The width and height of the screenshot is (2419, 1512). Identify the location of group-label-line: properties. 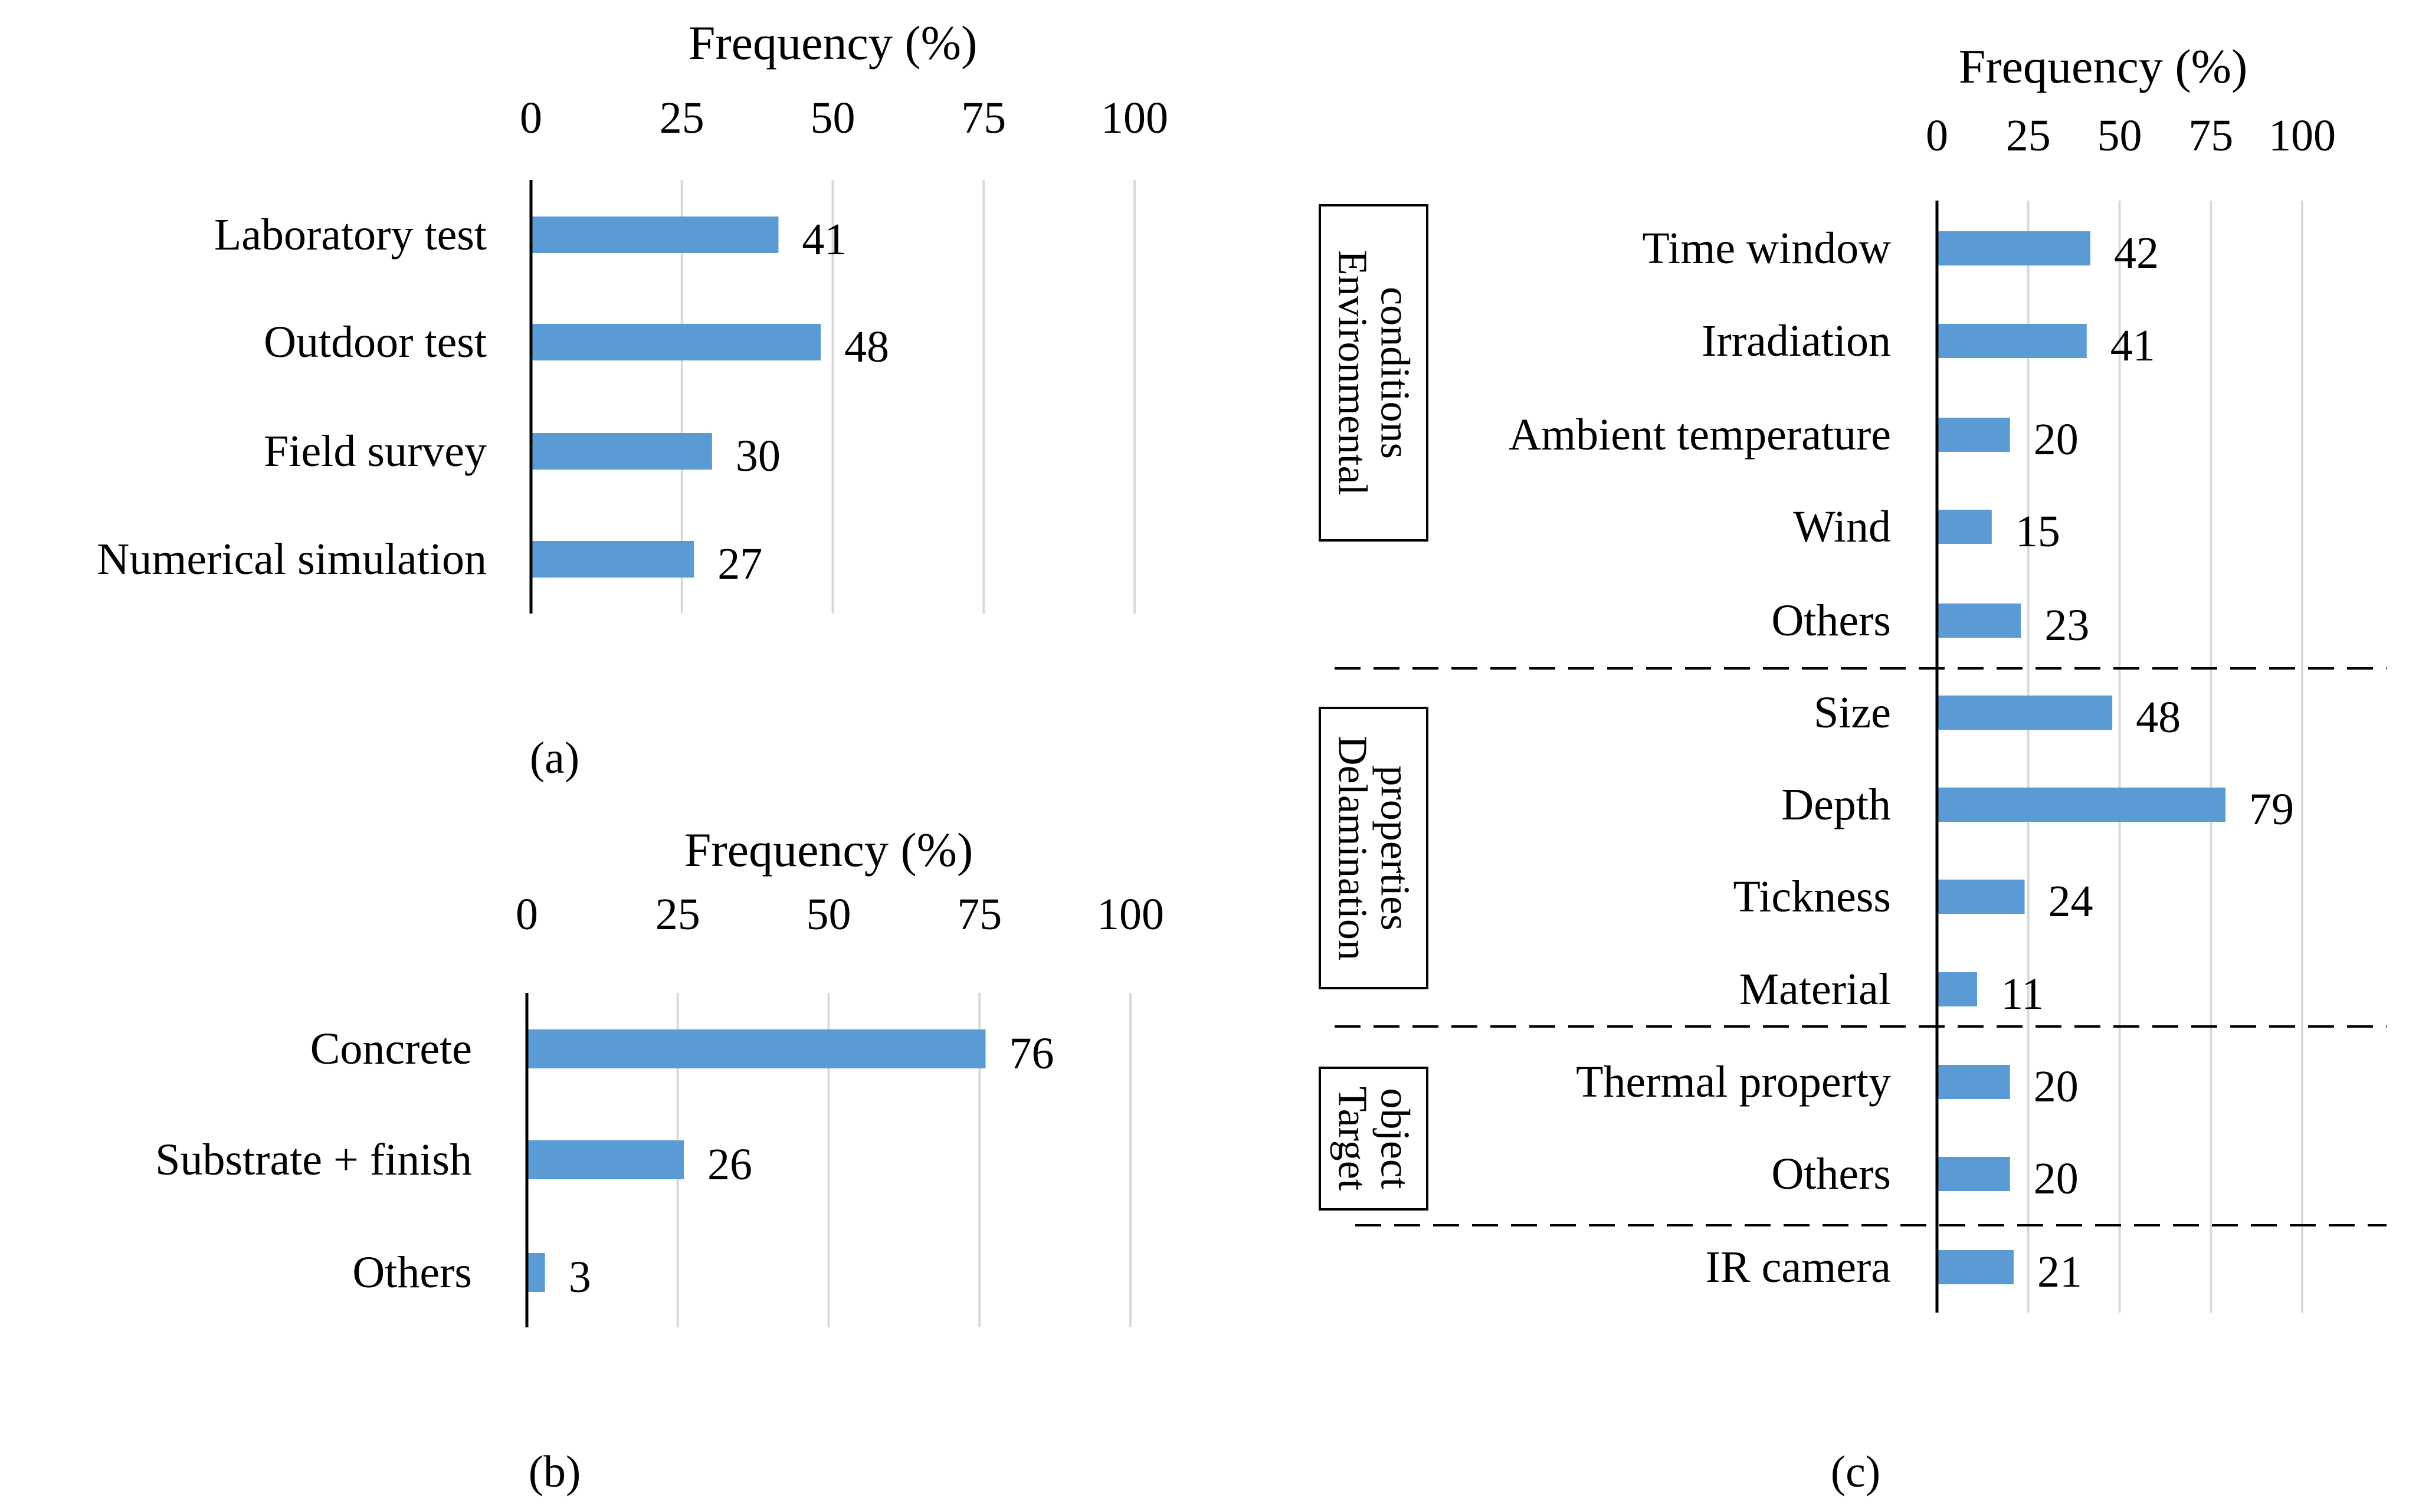
(1395, 848).